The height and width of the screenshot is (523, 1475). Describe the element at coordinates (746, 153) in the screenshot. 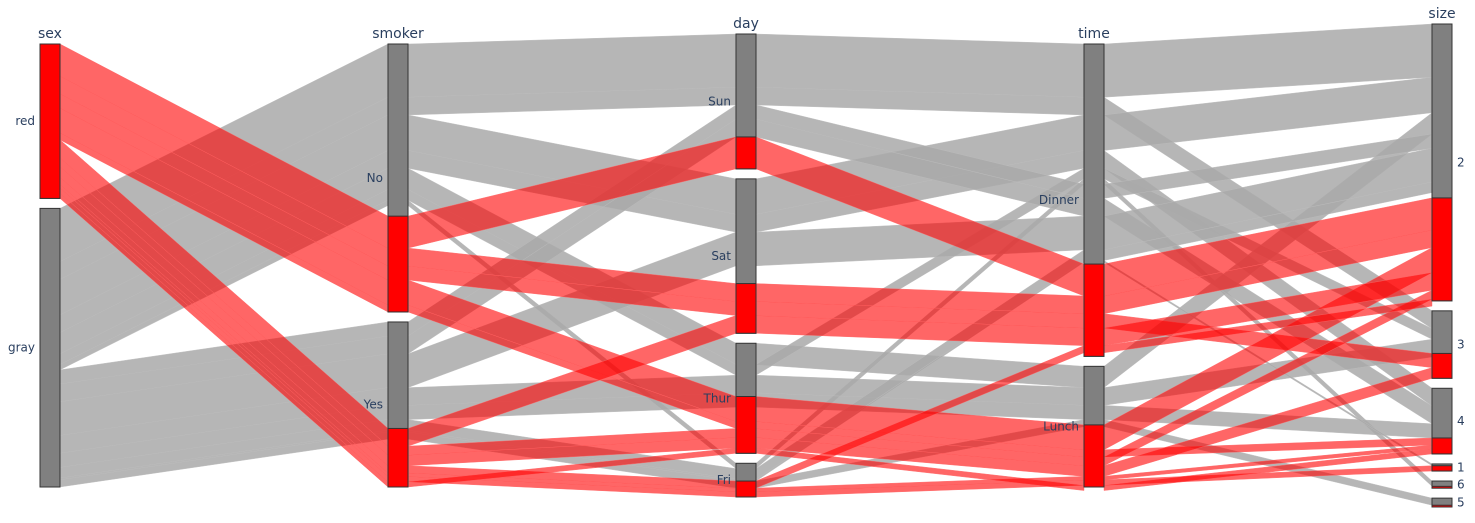

I see `category-bar-highlight-day-Sun` at that location.